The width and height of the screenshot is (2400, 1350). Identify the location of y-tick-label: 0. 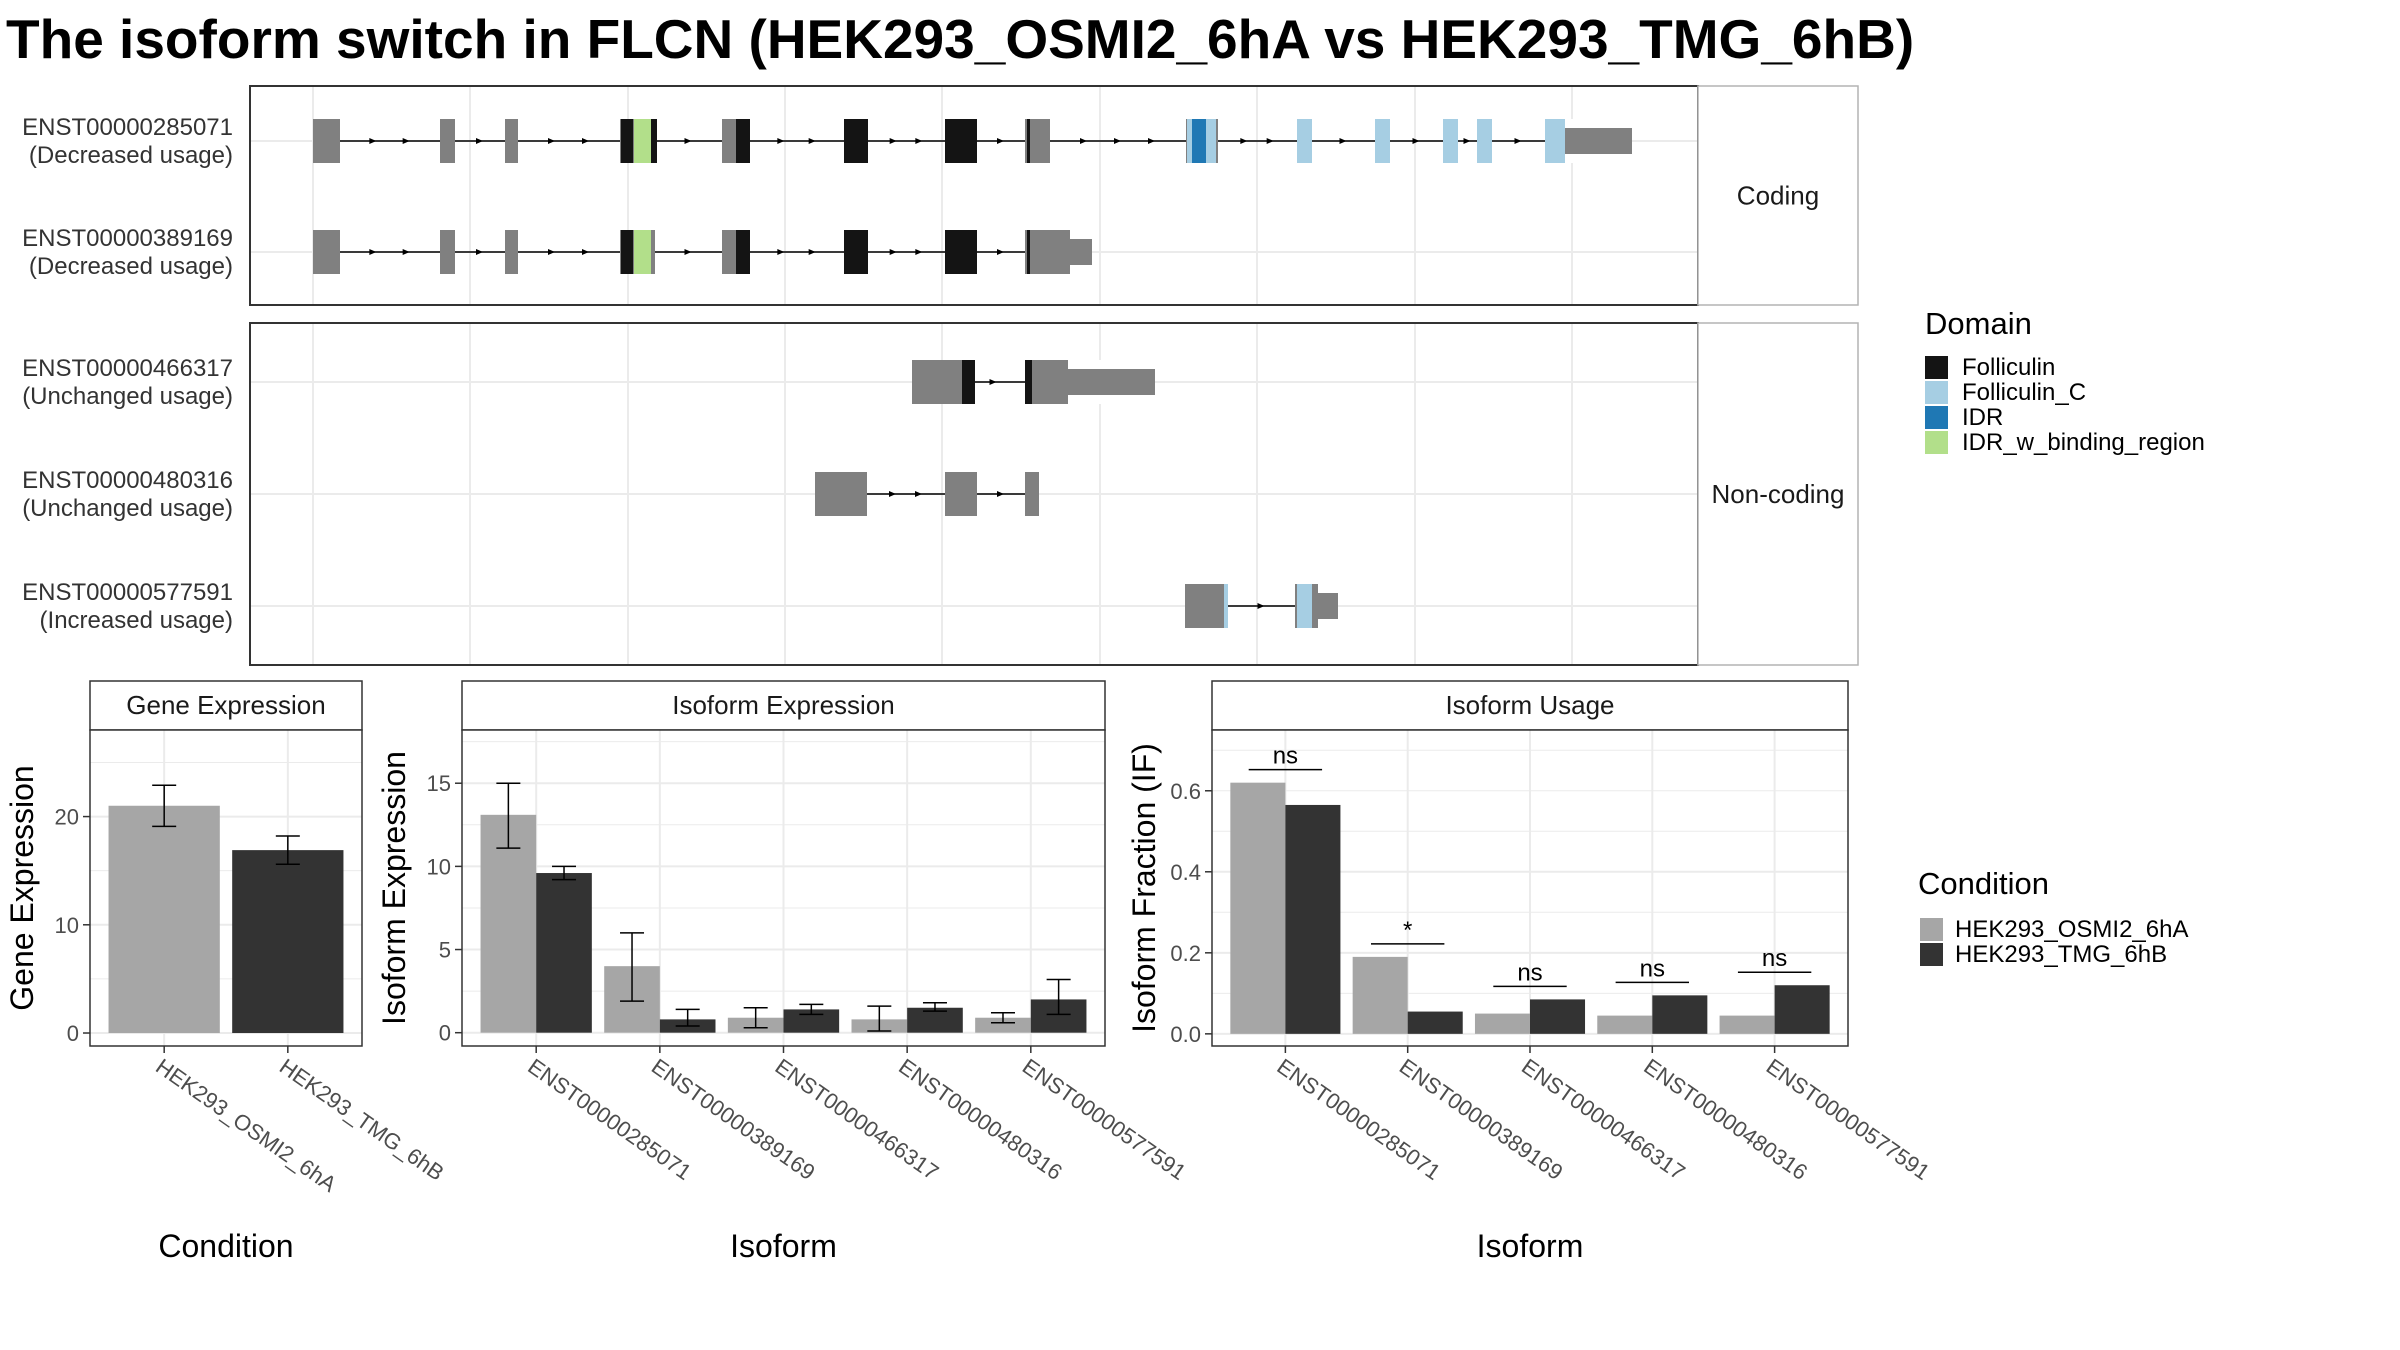
(73, 1033).